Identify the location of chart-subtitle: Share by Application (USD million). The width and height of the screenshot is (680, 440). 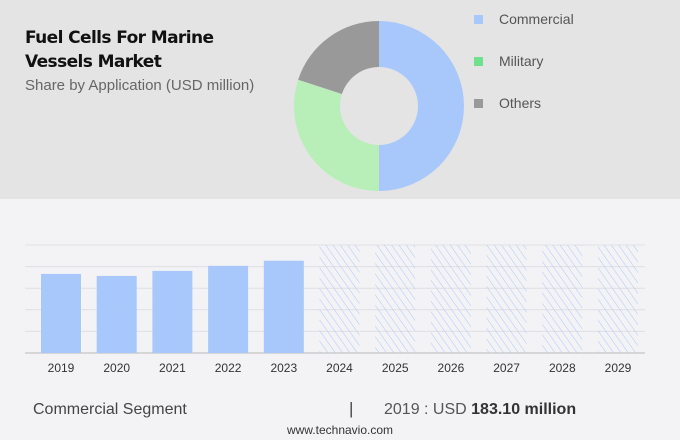
(140, 85).